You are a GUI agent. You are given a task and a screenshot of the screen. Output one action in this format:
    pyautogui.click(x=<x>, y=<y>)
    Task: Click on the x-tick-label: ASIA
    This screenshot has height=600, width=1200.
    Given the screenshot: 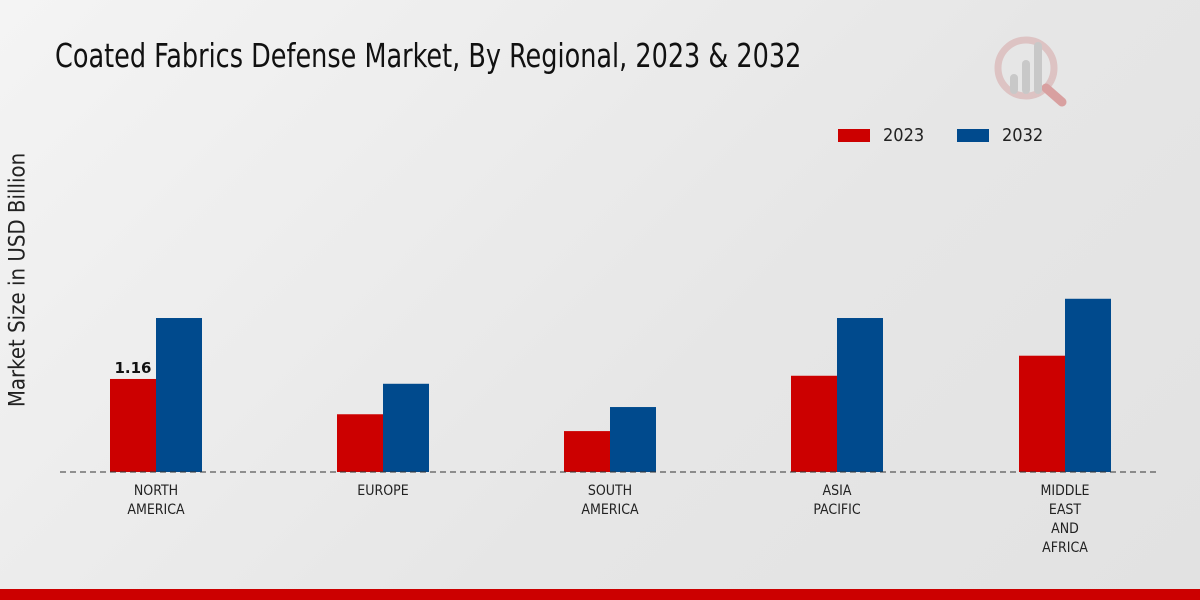 What is the action you would take?
    pyautogui.click(x=837, y=491)
    